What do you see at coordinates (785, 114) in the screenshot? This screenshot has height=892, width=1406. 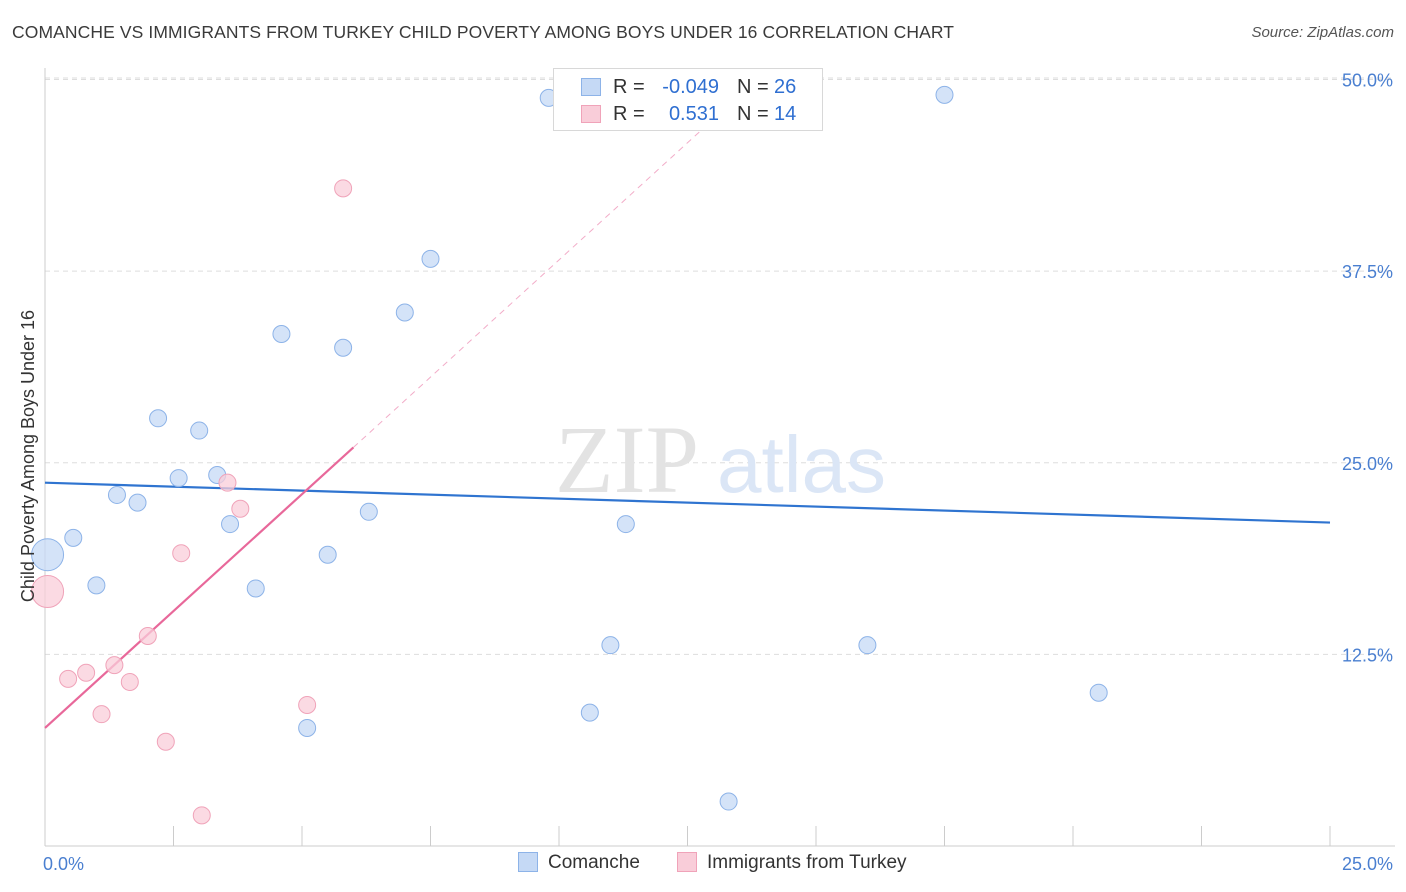 I see `legend-n-value: 14` at bounding box center [785, 114].